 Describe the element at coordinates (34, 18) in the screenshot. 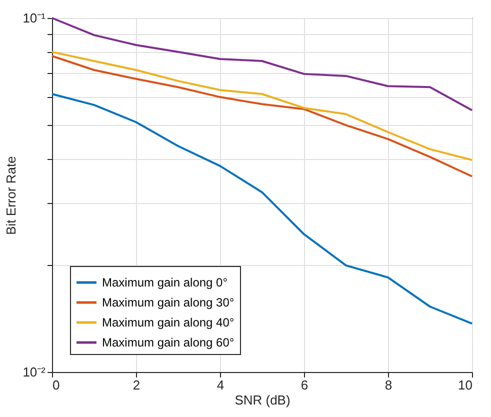

I see `y-tick-label: 10⁻¹` at that location.